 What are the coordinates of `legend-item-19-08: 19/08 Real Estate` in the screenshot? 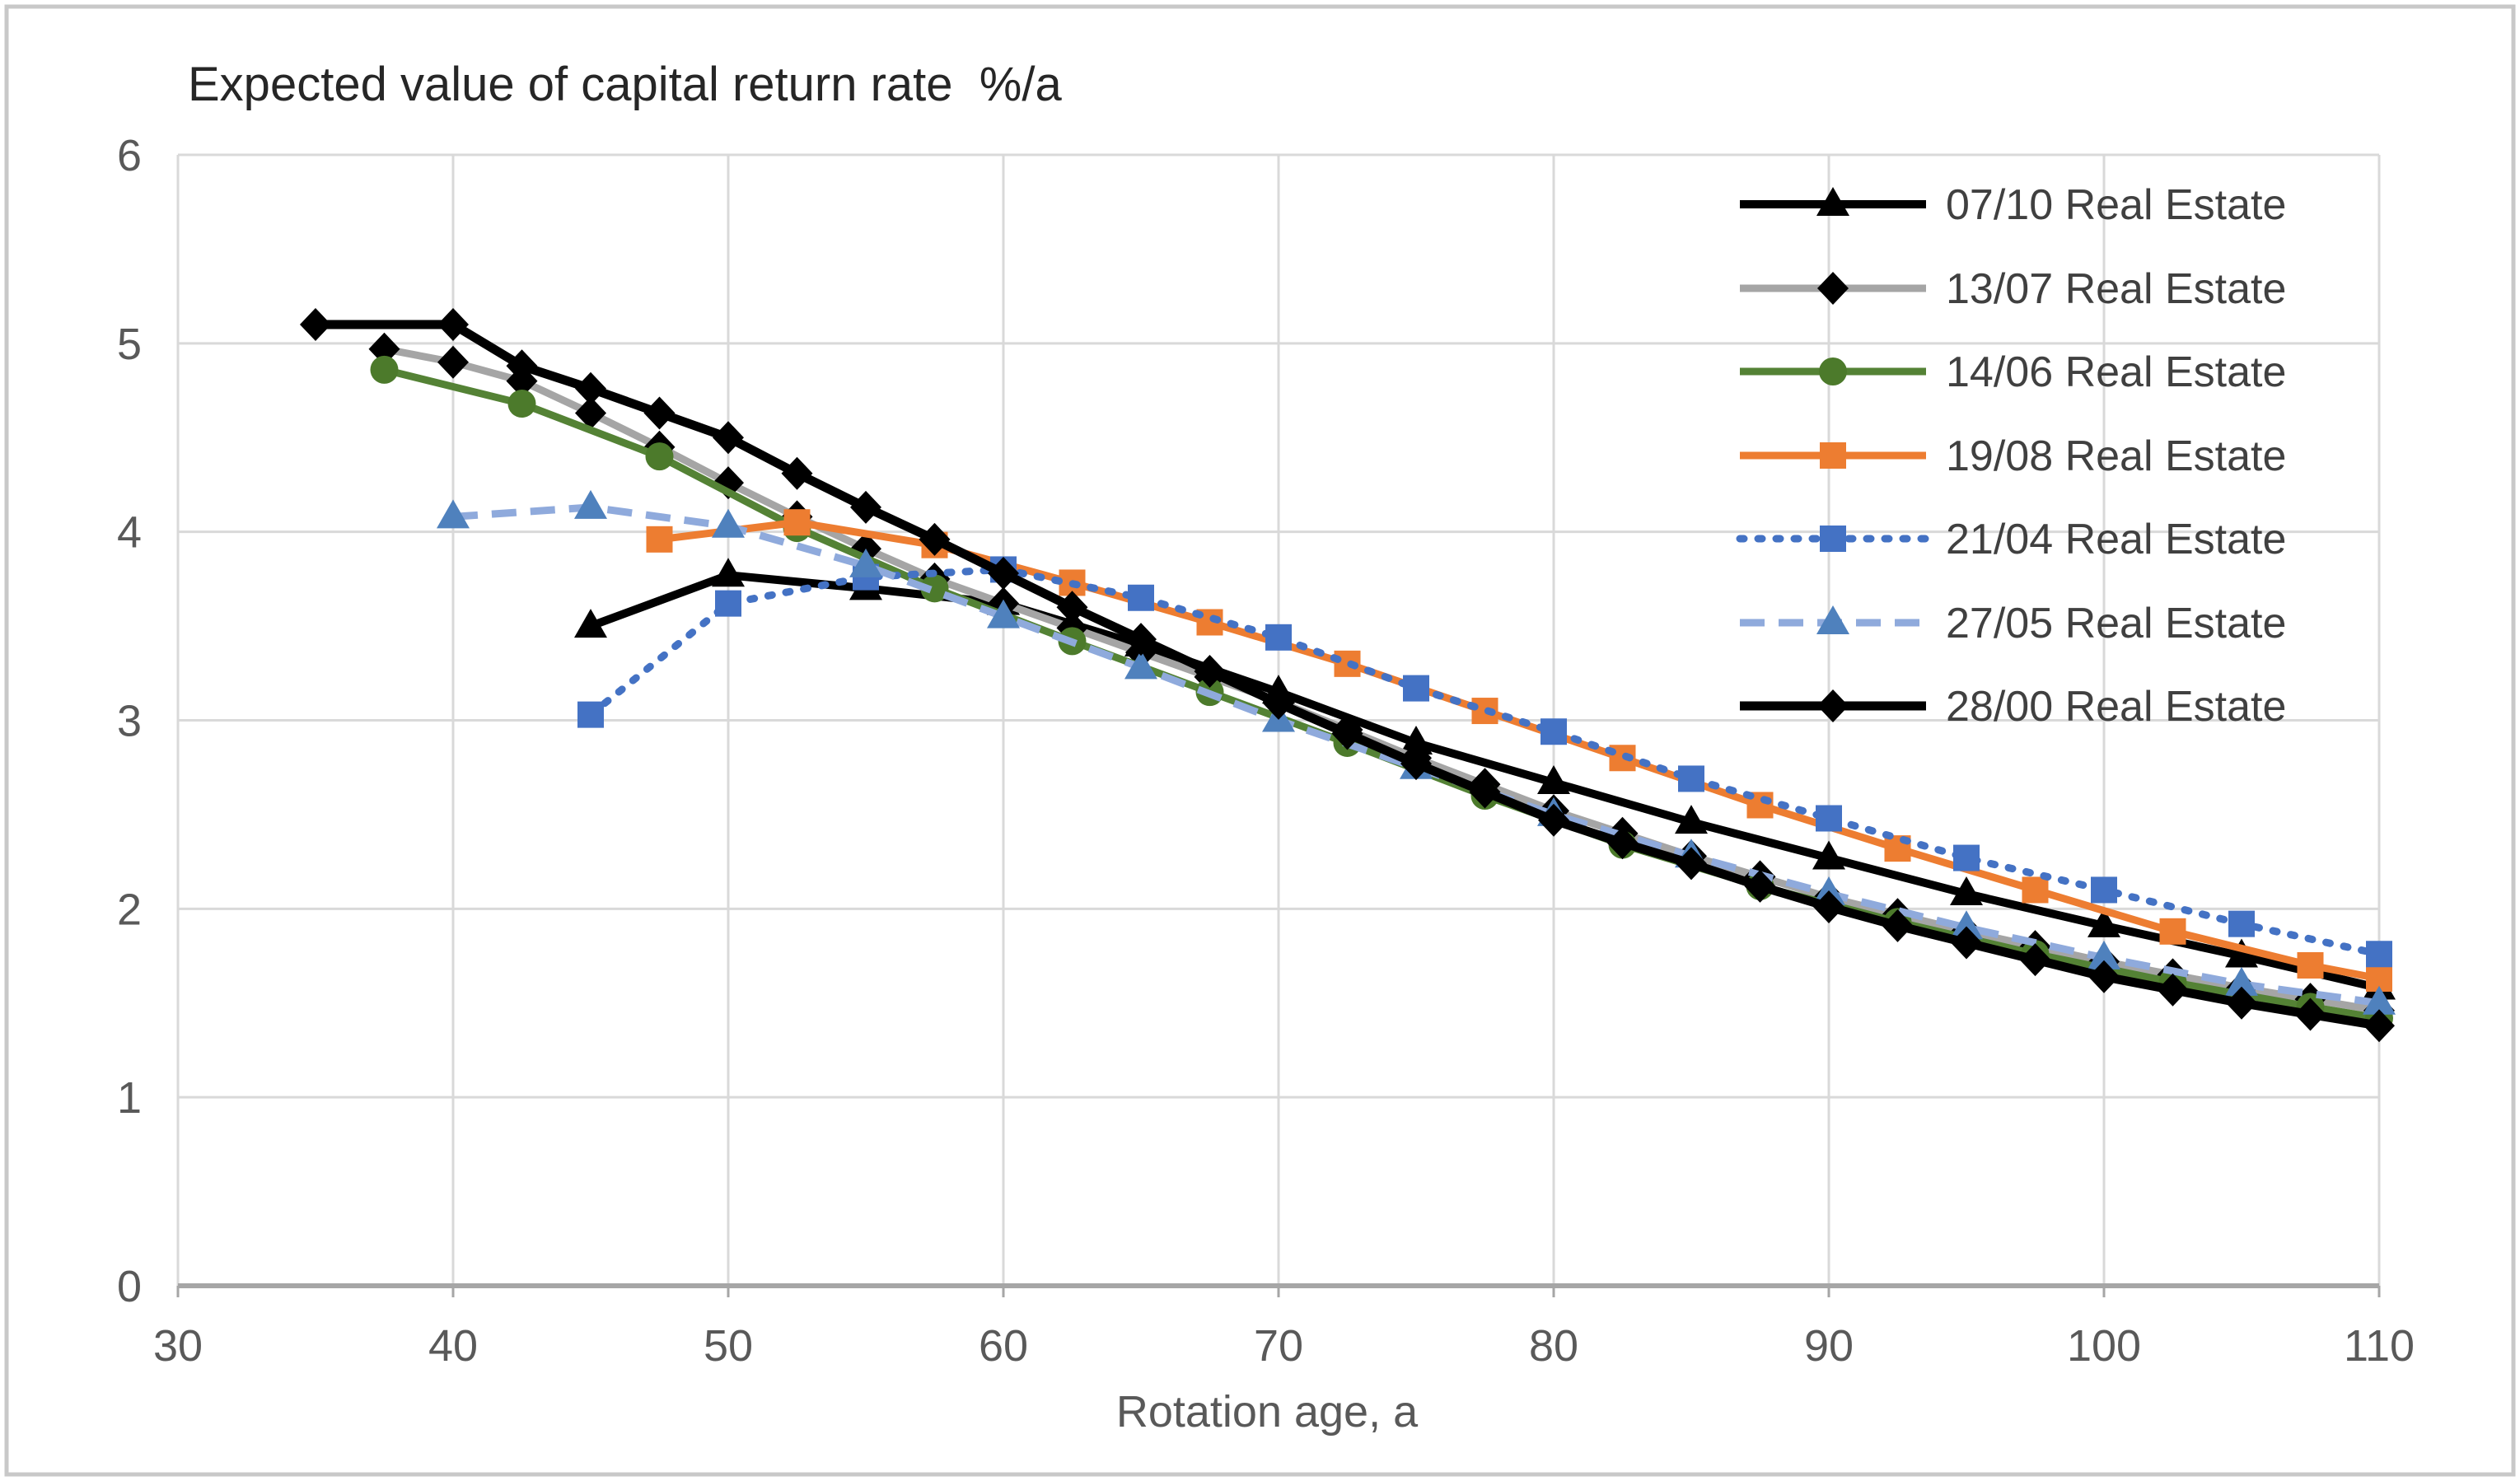 It's located at (2013, 456).